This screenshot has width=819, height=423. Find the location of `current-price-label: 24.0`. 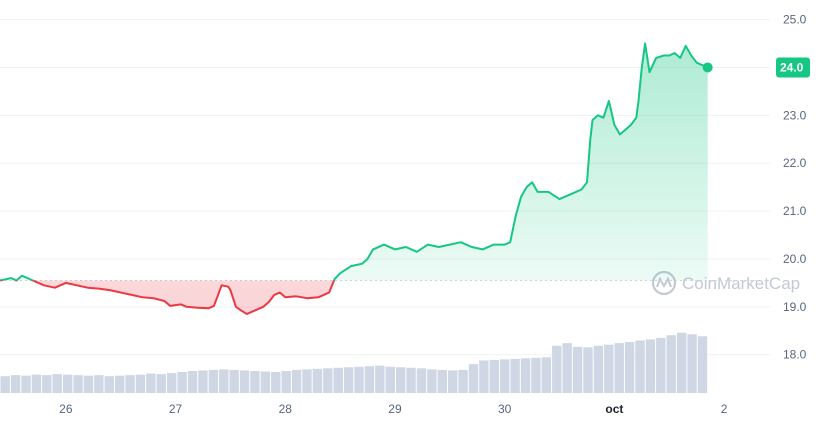

current-price-label: 24.0 is located at coordinates (792, 67).